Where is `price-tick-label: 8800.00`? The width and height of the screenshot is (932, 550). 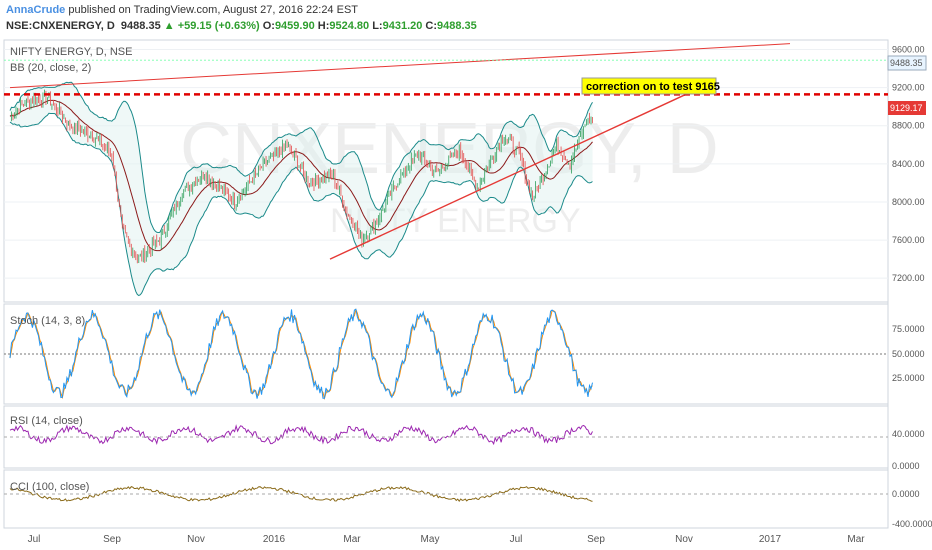
price-tick-label: 8800.00 is located at coordinates (908, 126).